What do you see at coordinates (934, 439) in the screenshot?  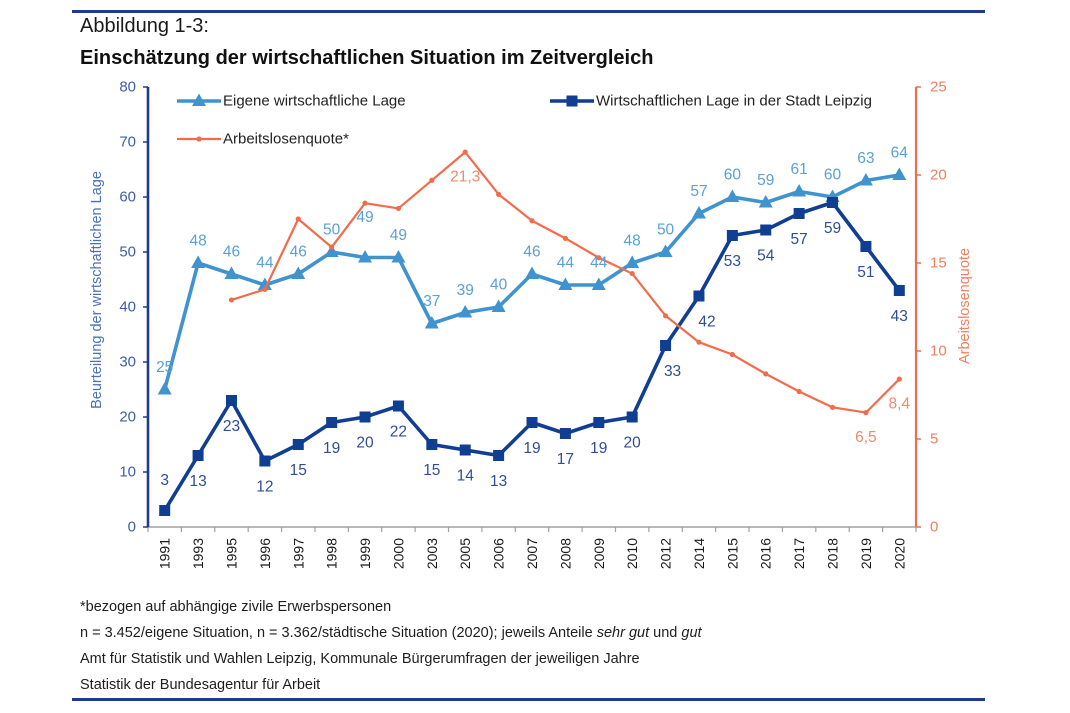 I see `y2-tick-label: 5` at bounding box center [934, 439].